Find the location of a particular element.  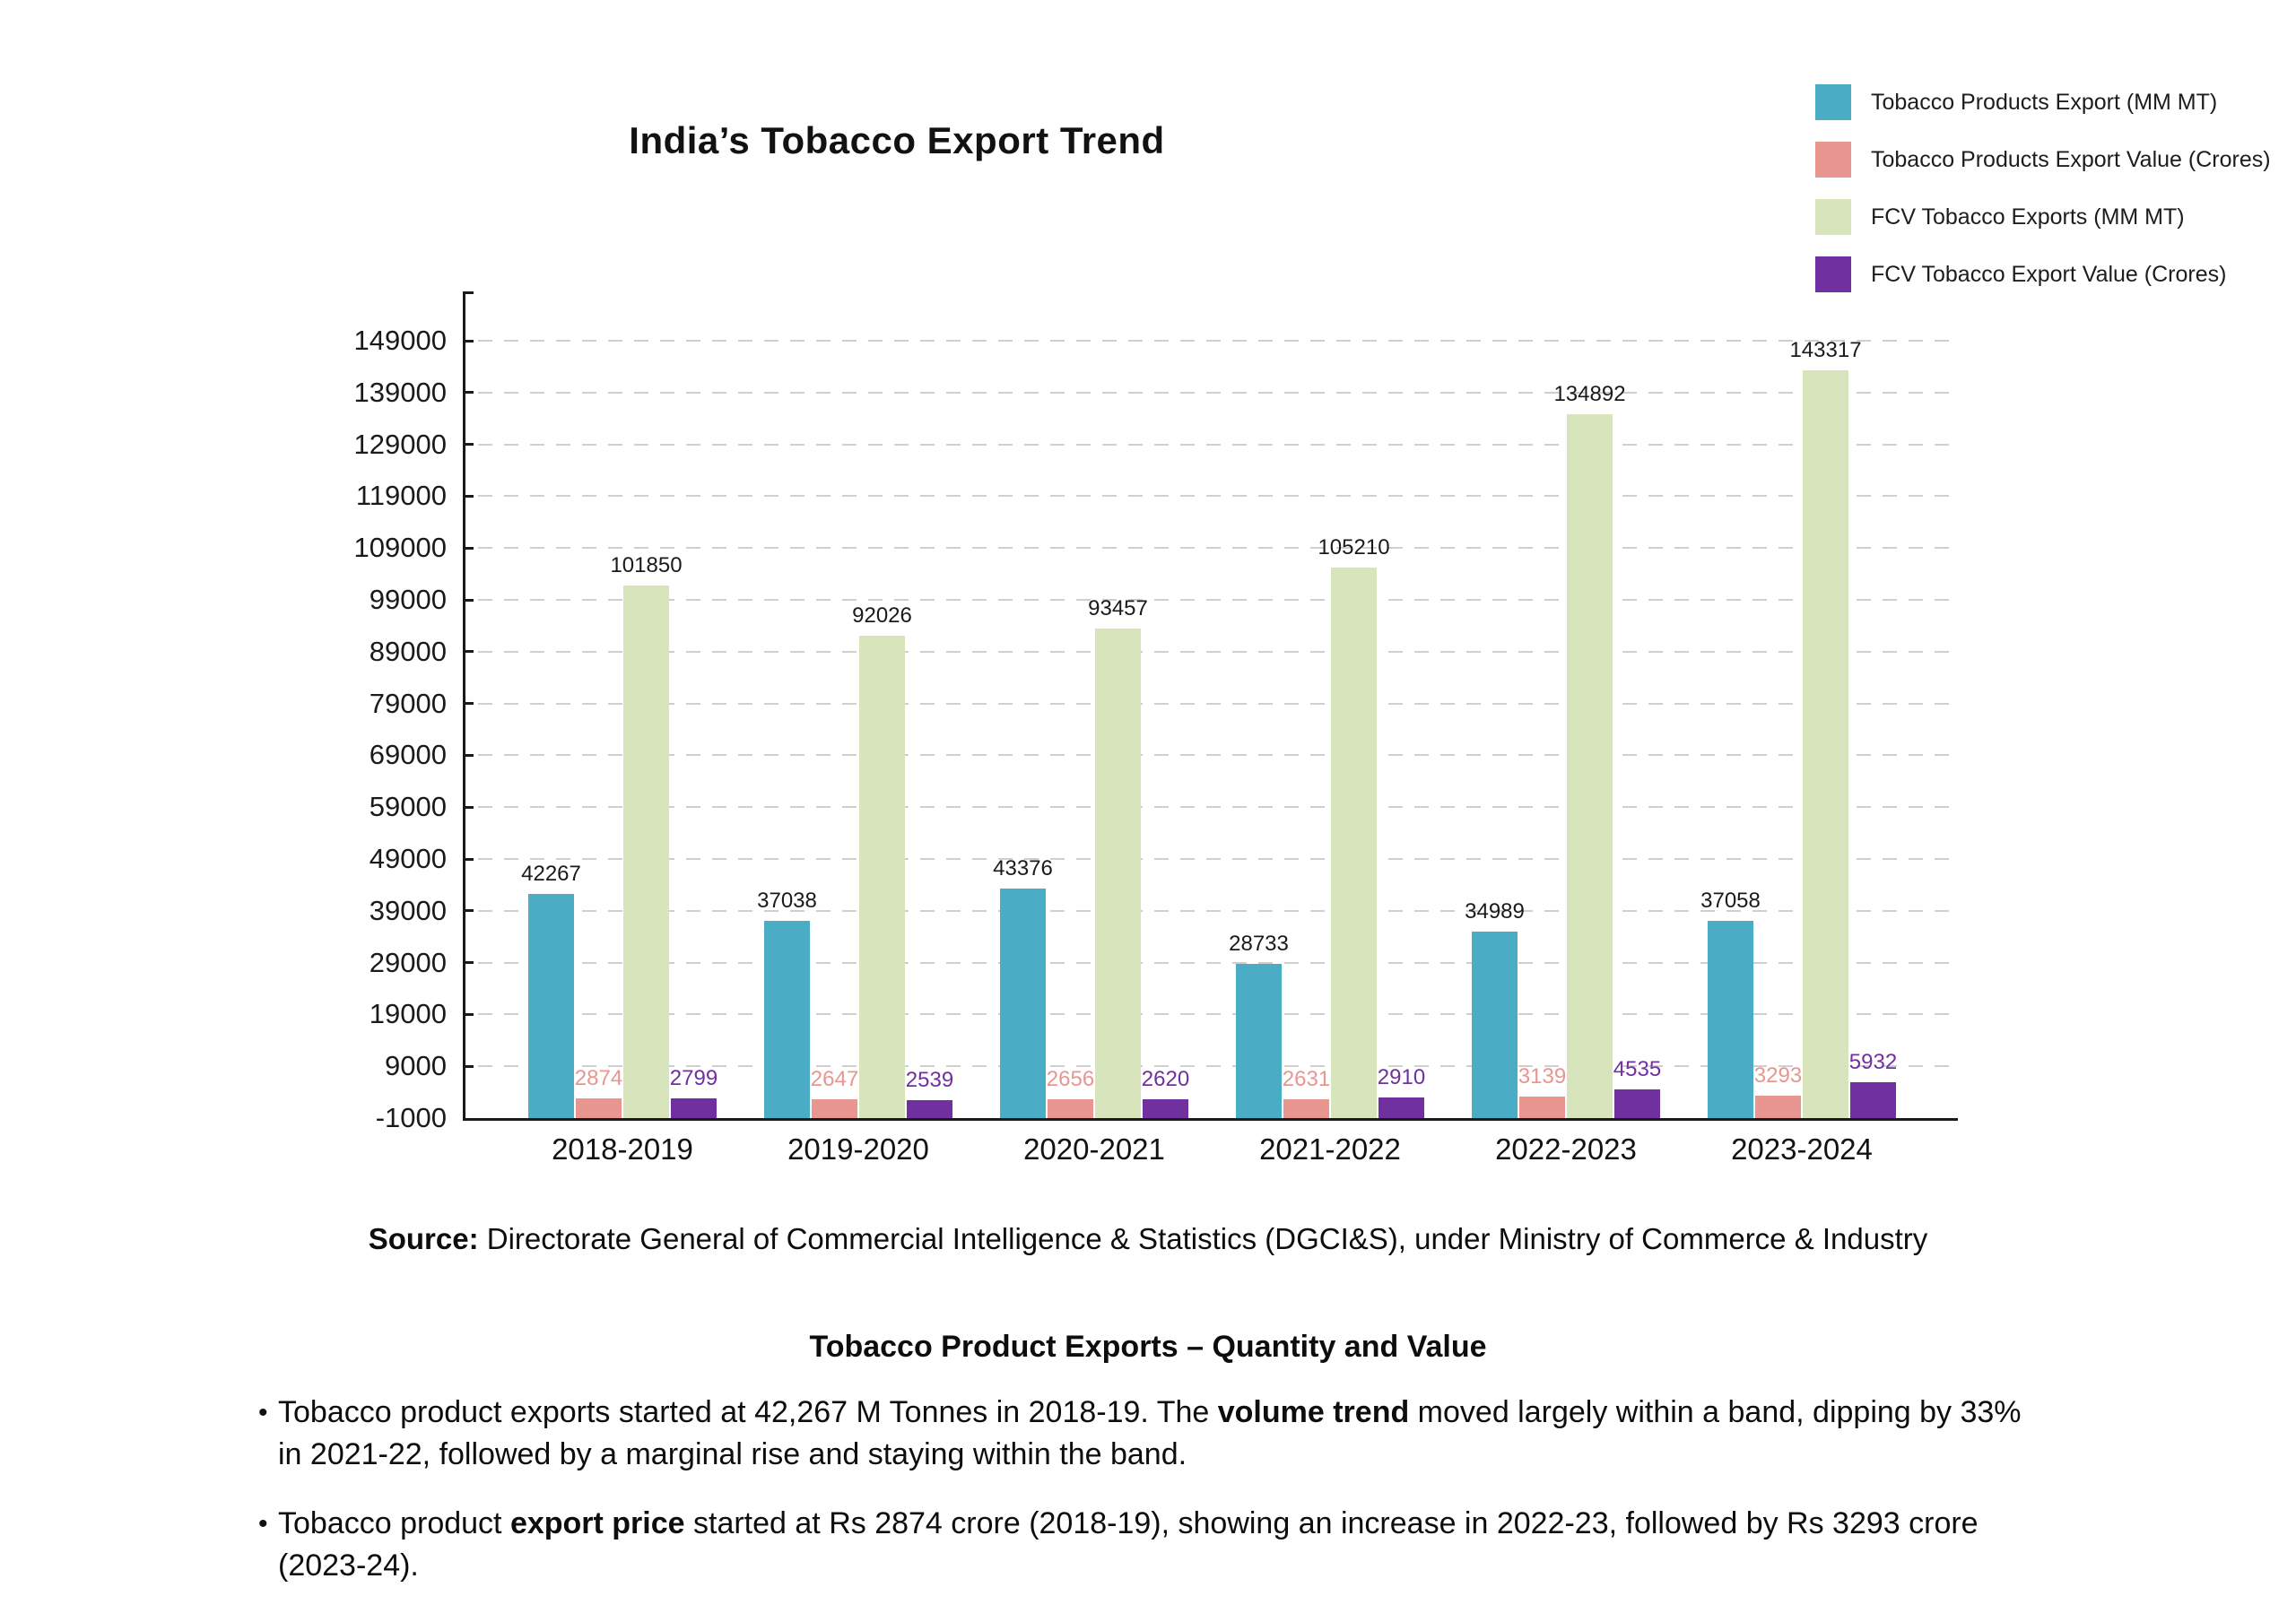

bar-value-label: 37038 is located at coordinates (787, 901).